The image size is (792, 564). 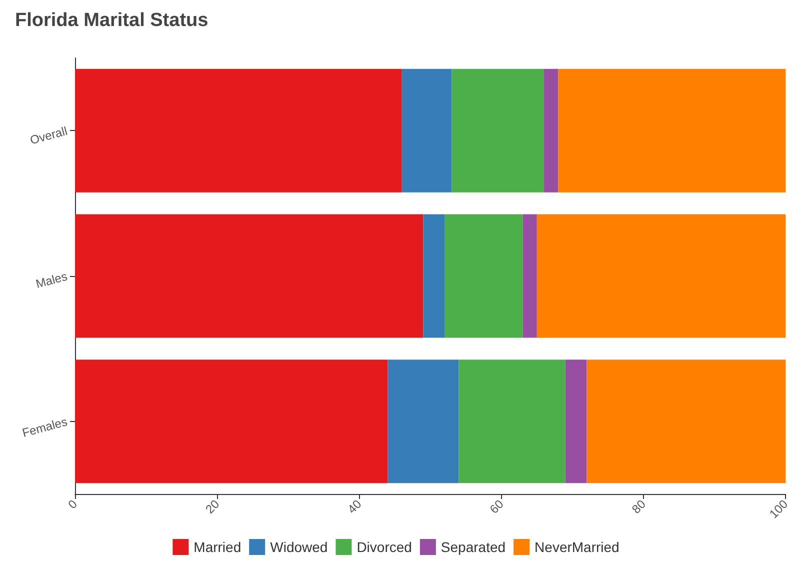 I want to click on x-tick-label: 80, so click(x=639, y=506).